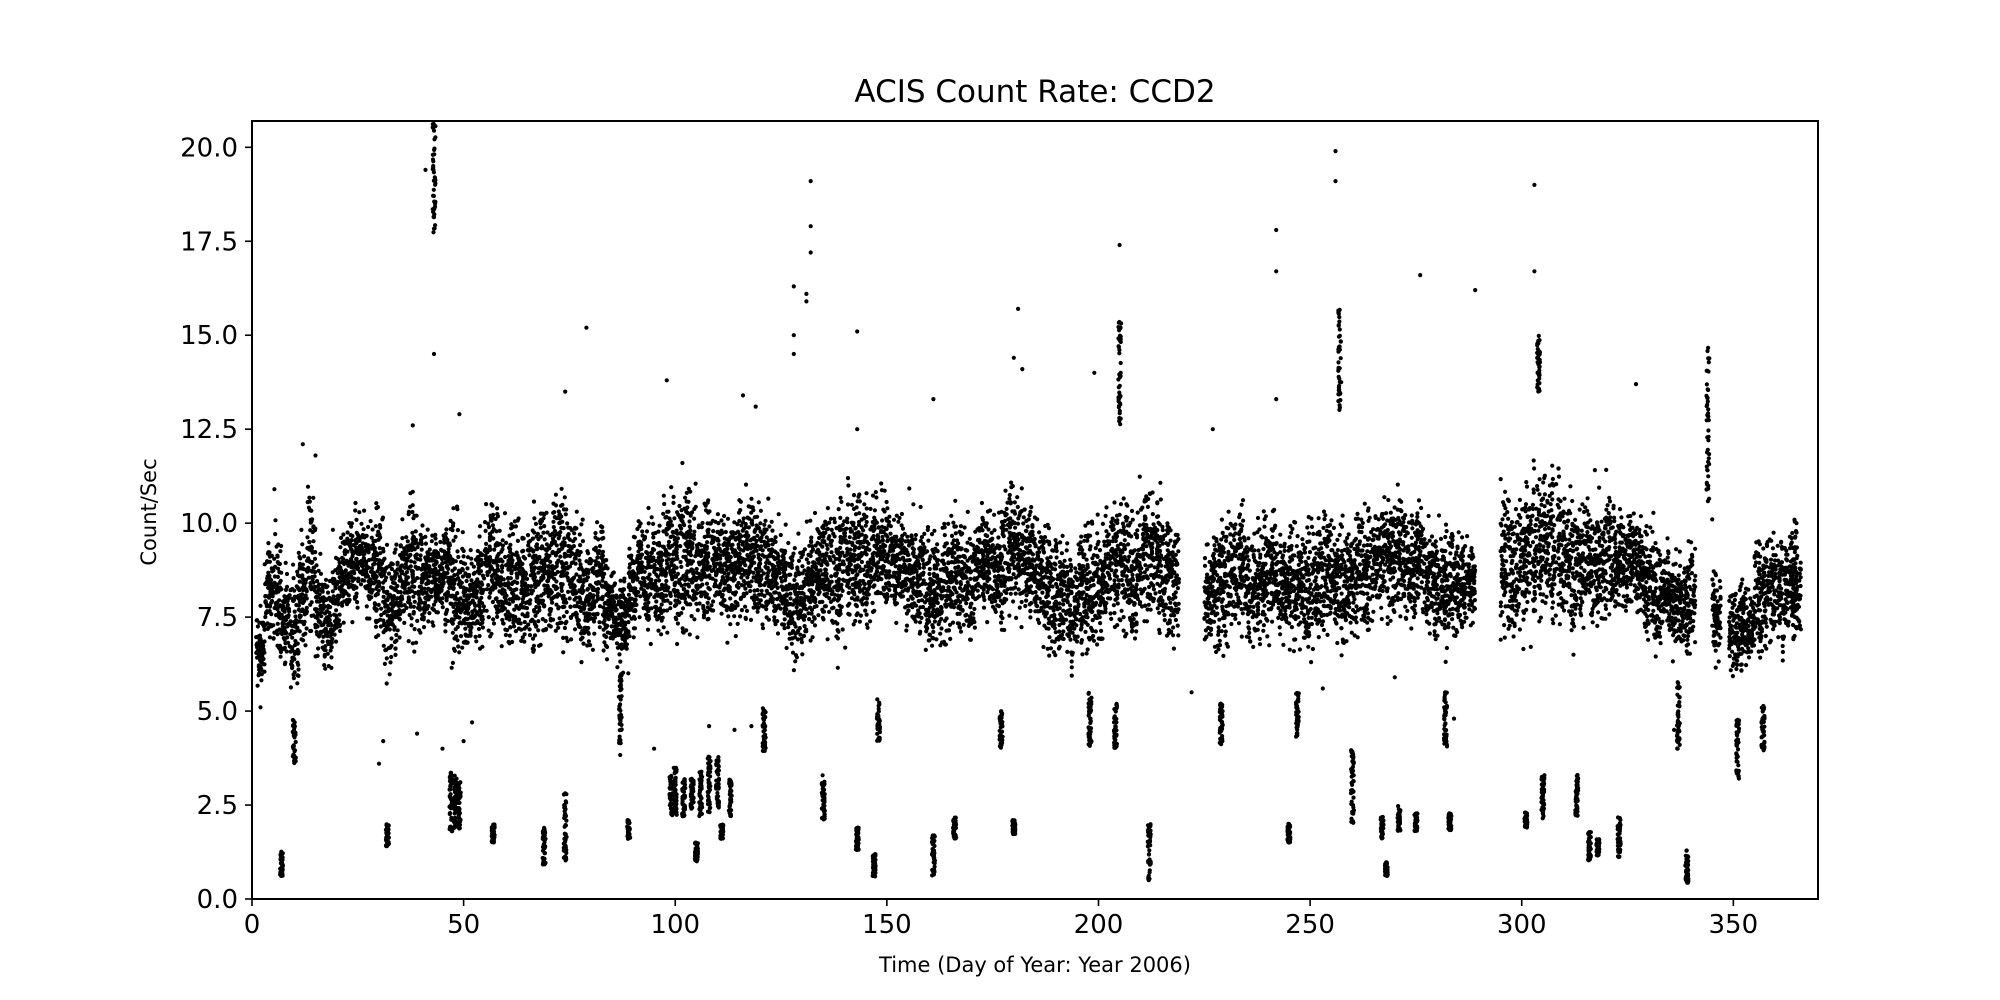 The height and width of the screenshot is (1000, 2000). I want to click on y-axis-label: Count/Sec, so click(149, 511).